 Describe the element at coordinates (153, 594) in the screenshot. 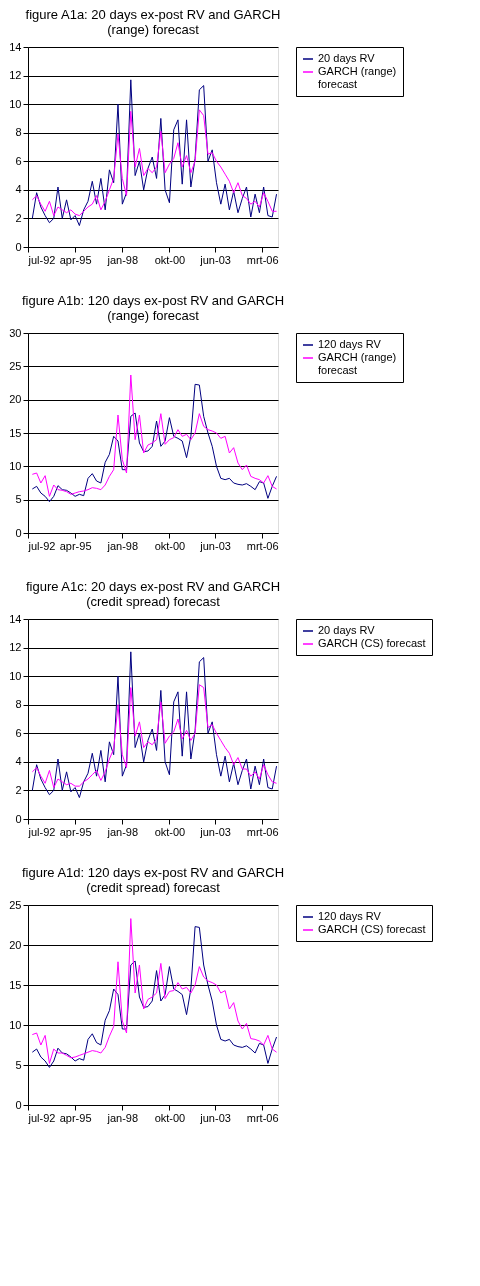

I see `chart-title: figure A1c: 20 days ex-post RV and GARCH (credit spread) forecast` at that location.